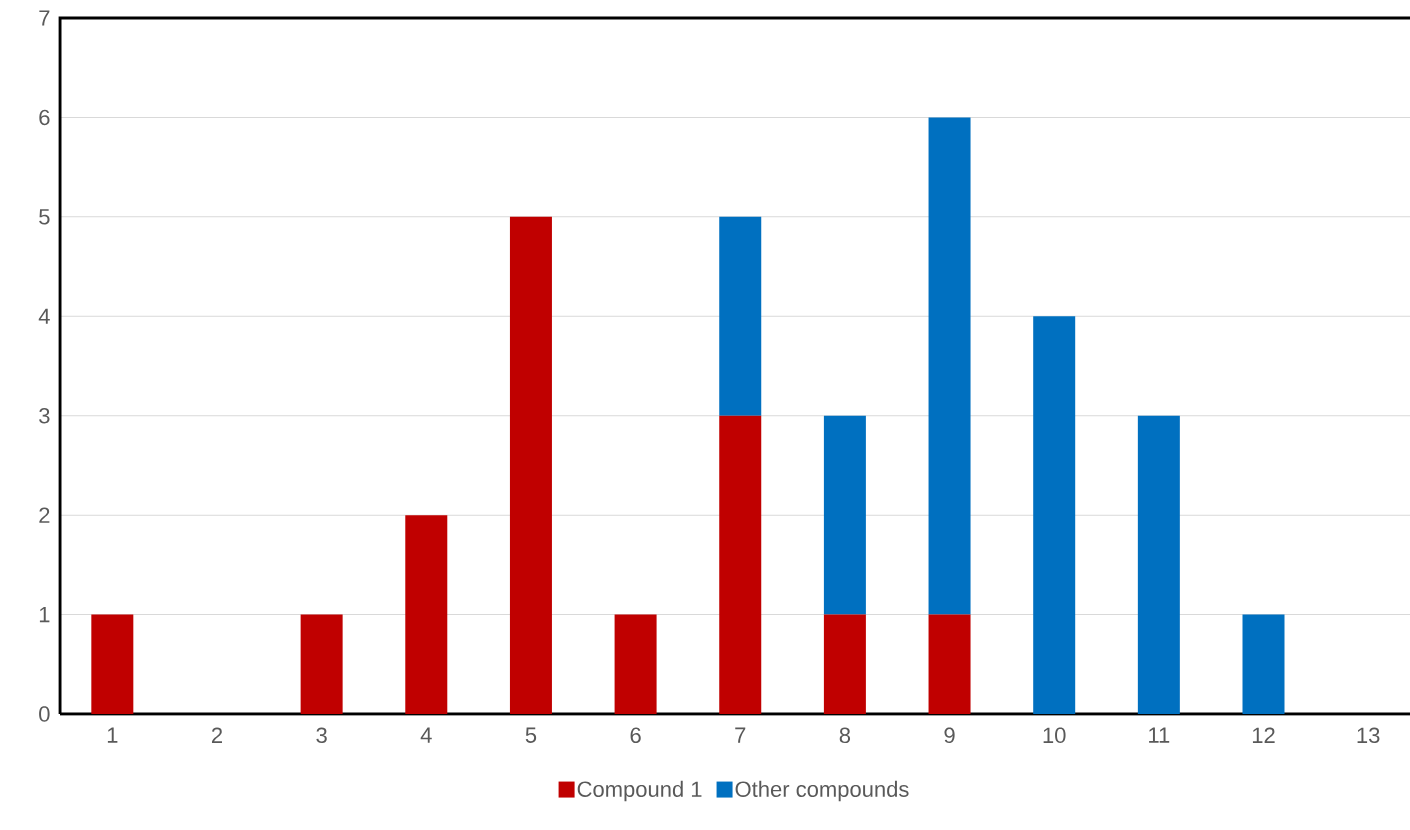 The image size is (1410, 830). I want to click on x-tick-label: 5, so click(531, 735).